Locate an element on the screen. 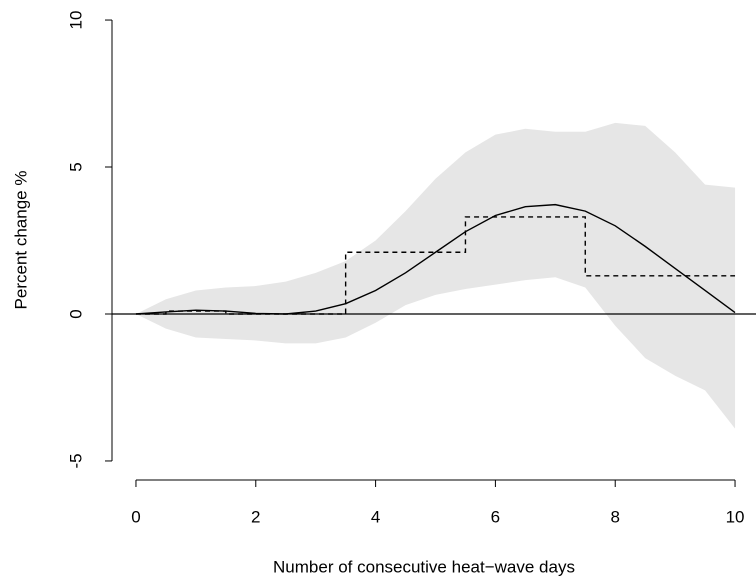 This screenshot has height=583, width=756. y-tick-label: 0 is located at coordinates (75, 313).